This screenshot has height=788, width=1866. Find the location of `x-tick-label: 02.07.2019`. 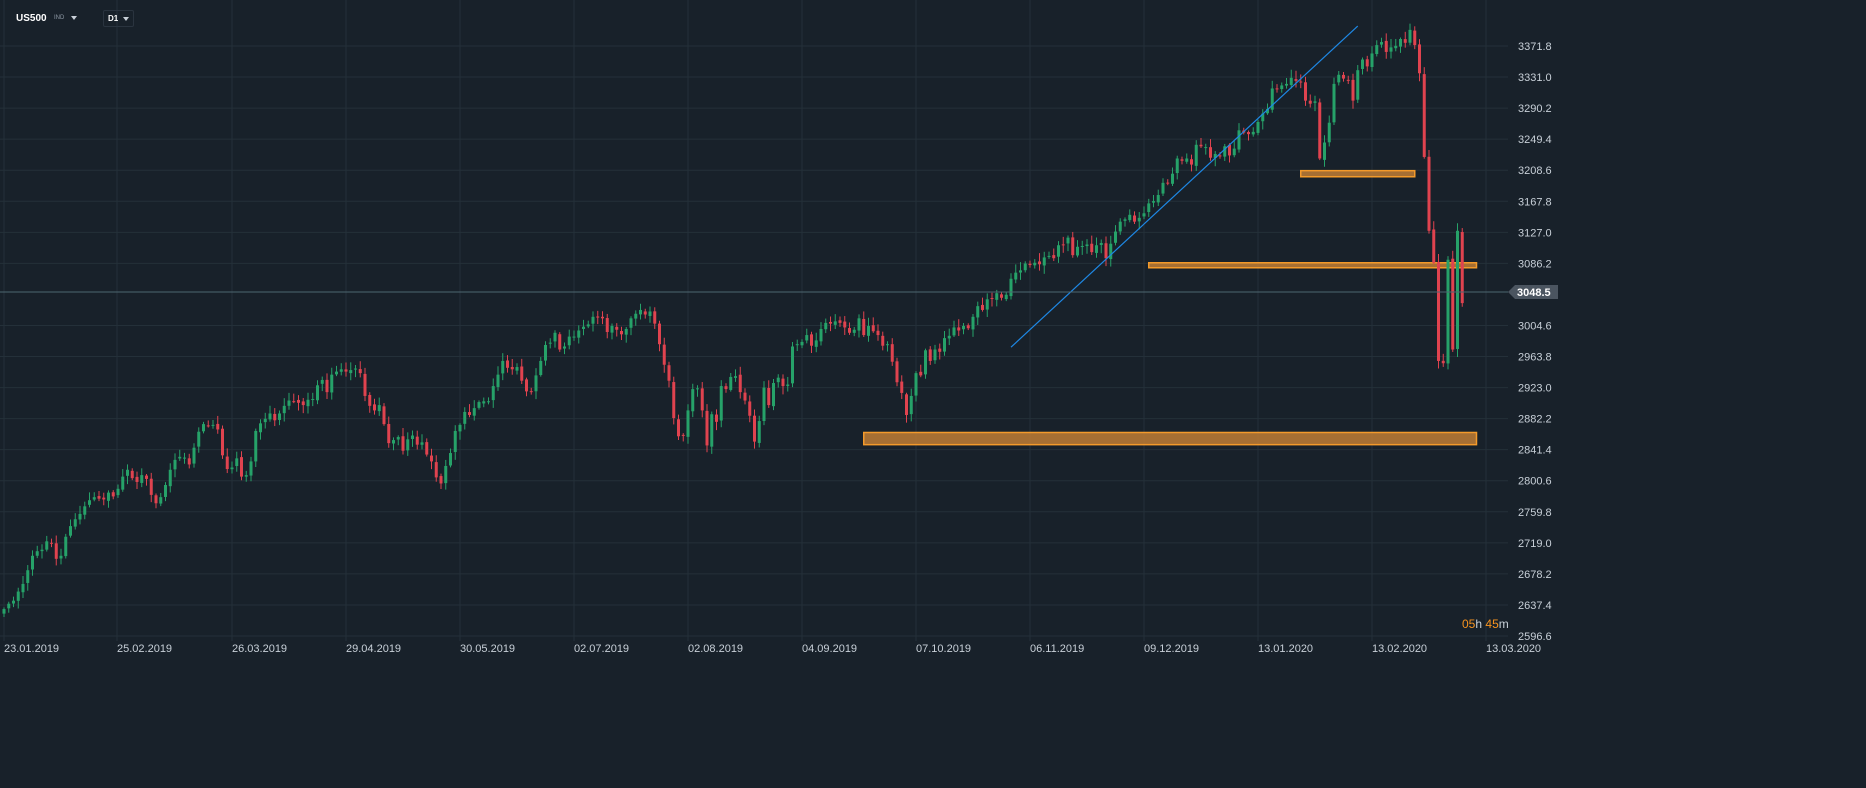

x-tick-label: 02.07.2019 is located at coordinates (601, 649).